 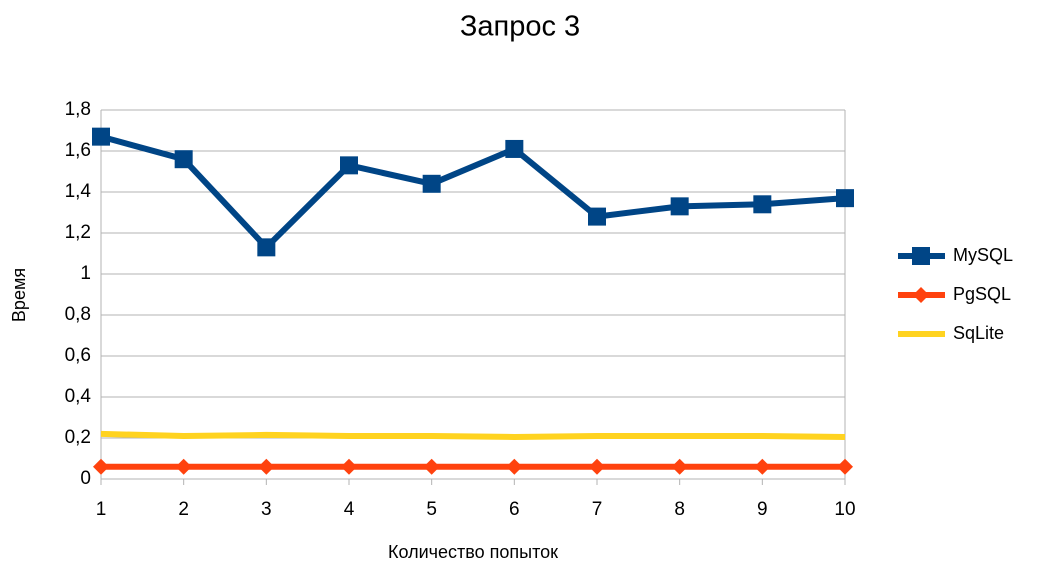 I want to click on x-tick-label: 6, so click(x=514, y=509).